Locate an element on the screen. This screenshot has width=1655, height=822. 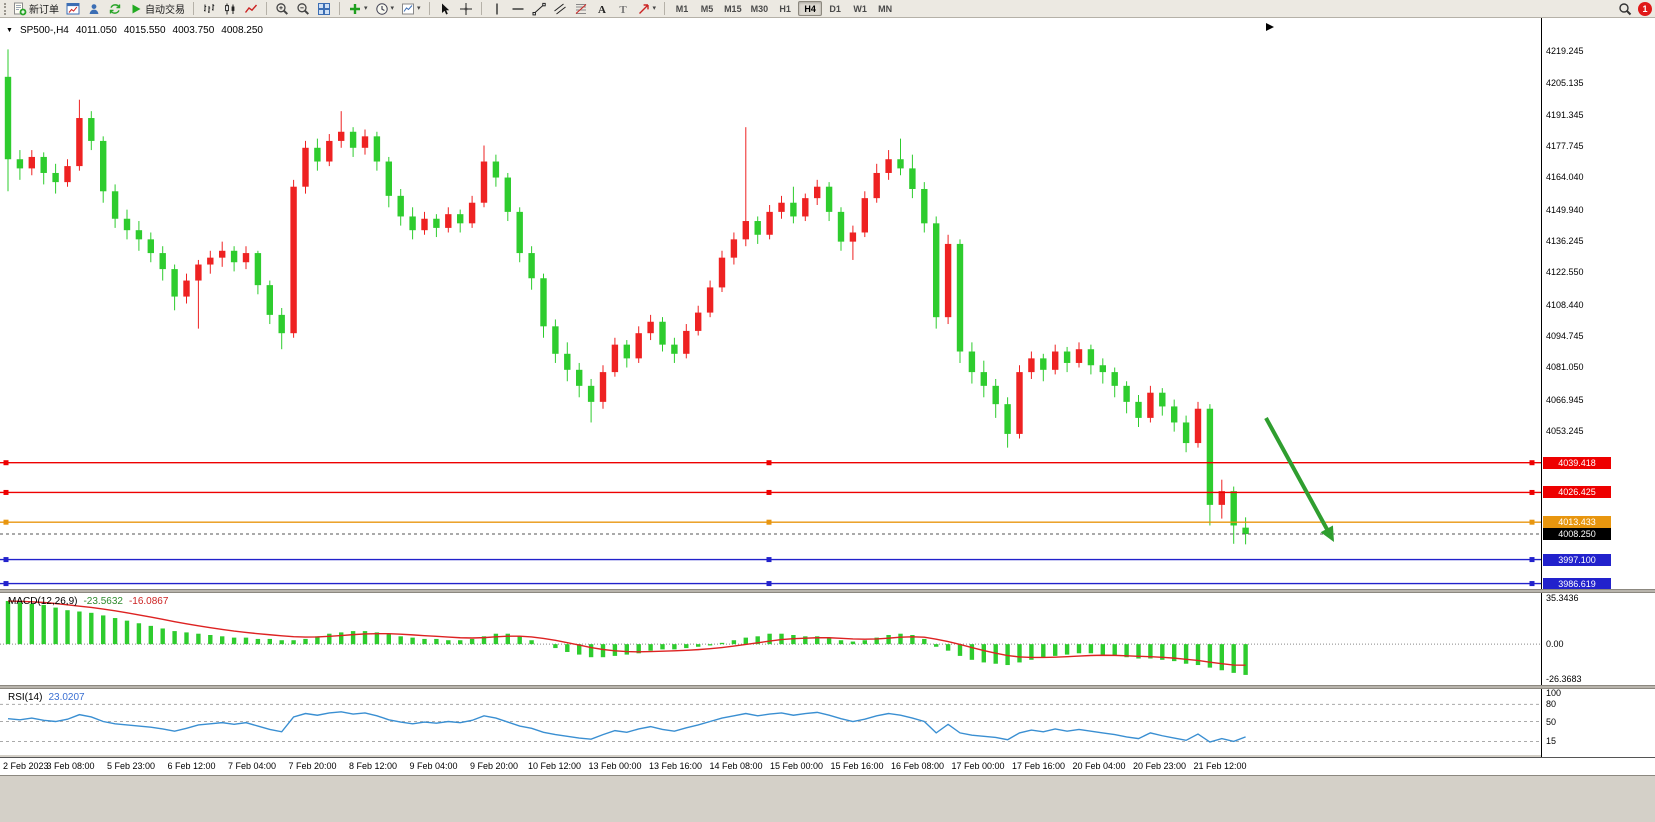
price-level-label: 4026.425 is located at coordinates (1577, 492).